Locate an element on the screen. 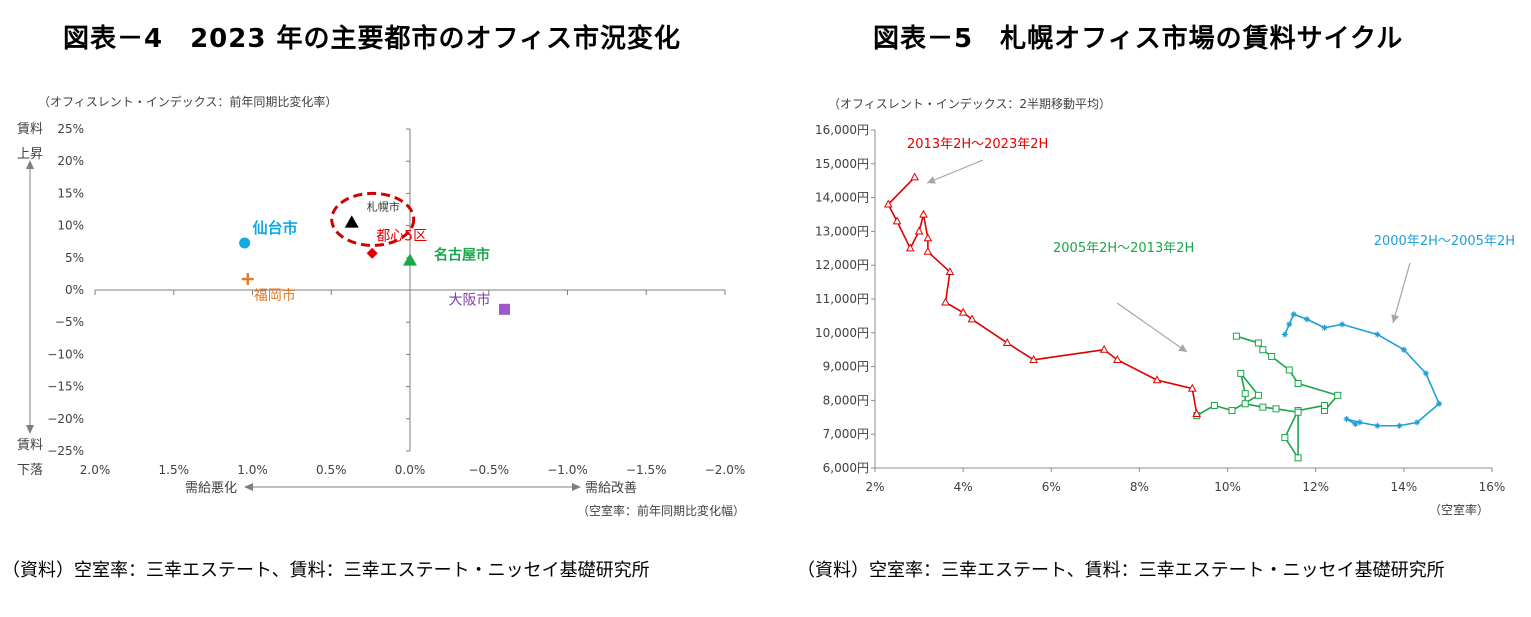 The width and height of the screenshot is (1531, 617). right-series-label: 2000年2H～2005年2H is located at coordinates (1444, 241).